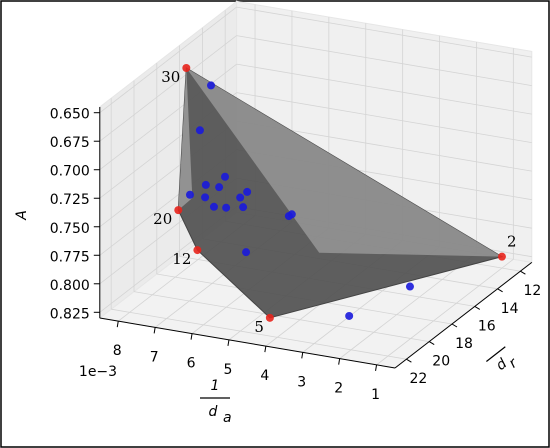 This screenshot has height=448, width=550. I want to click on x-tick-label: 8, so click(117, 351).